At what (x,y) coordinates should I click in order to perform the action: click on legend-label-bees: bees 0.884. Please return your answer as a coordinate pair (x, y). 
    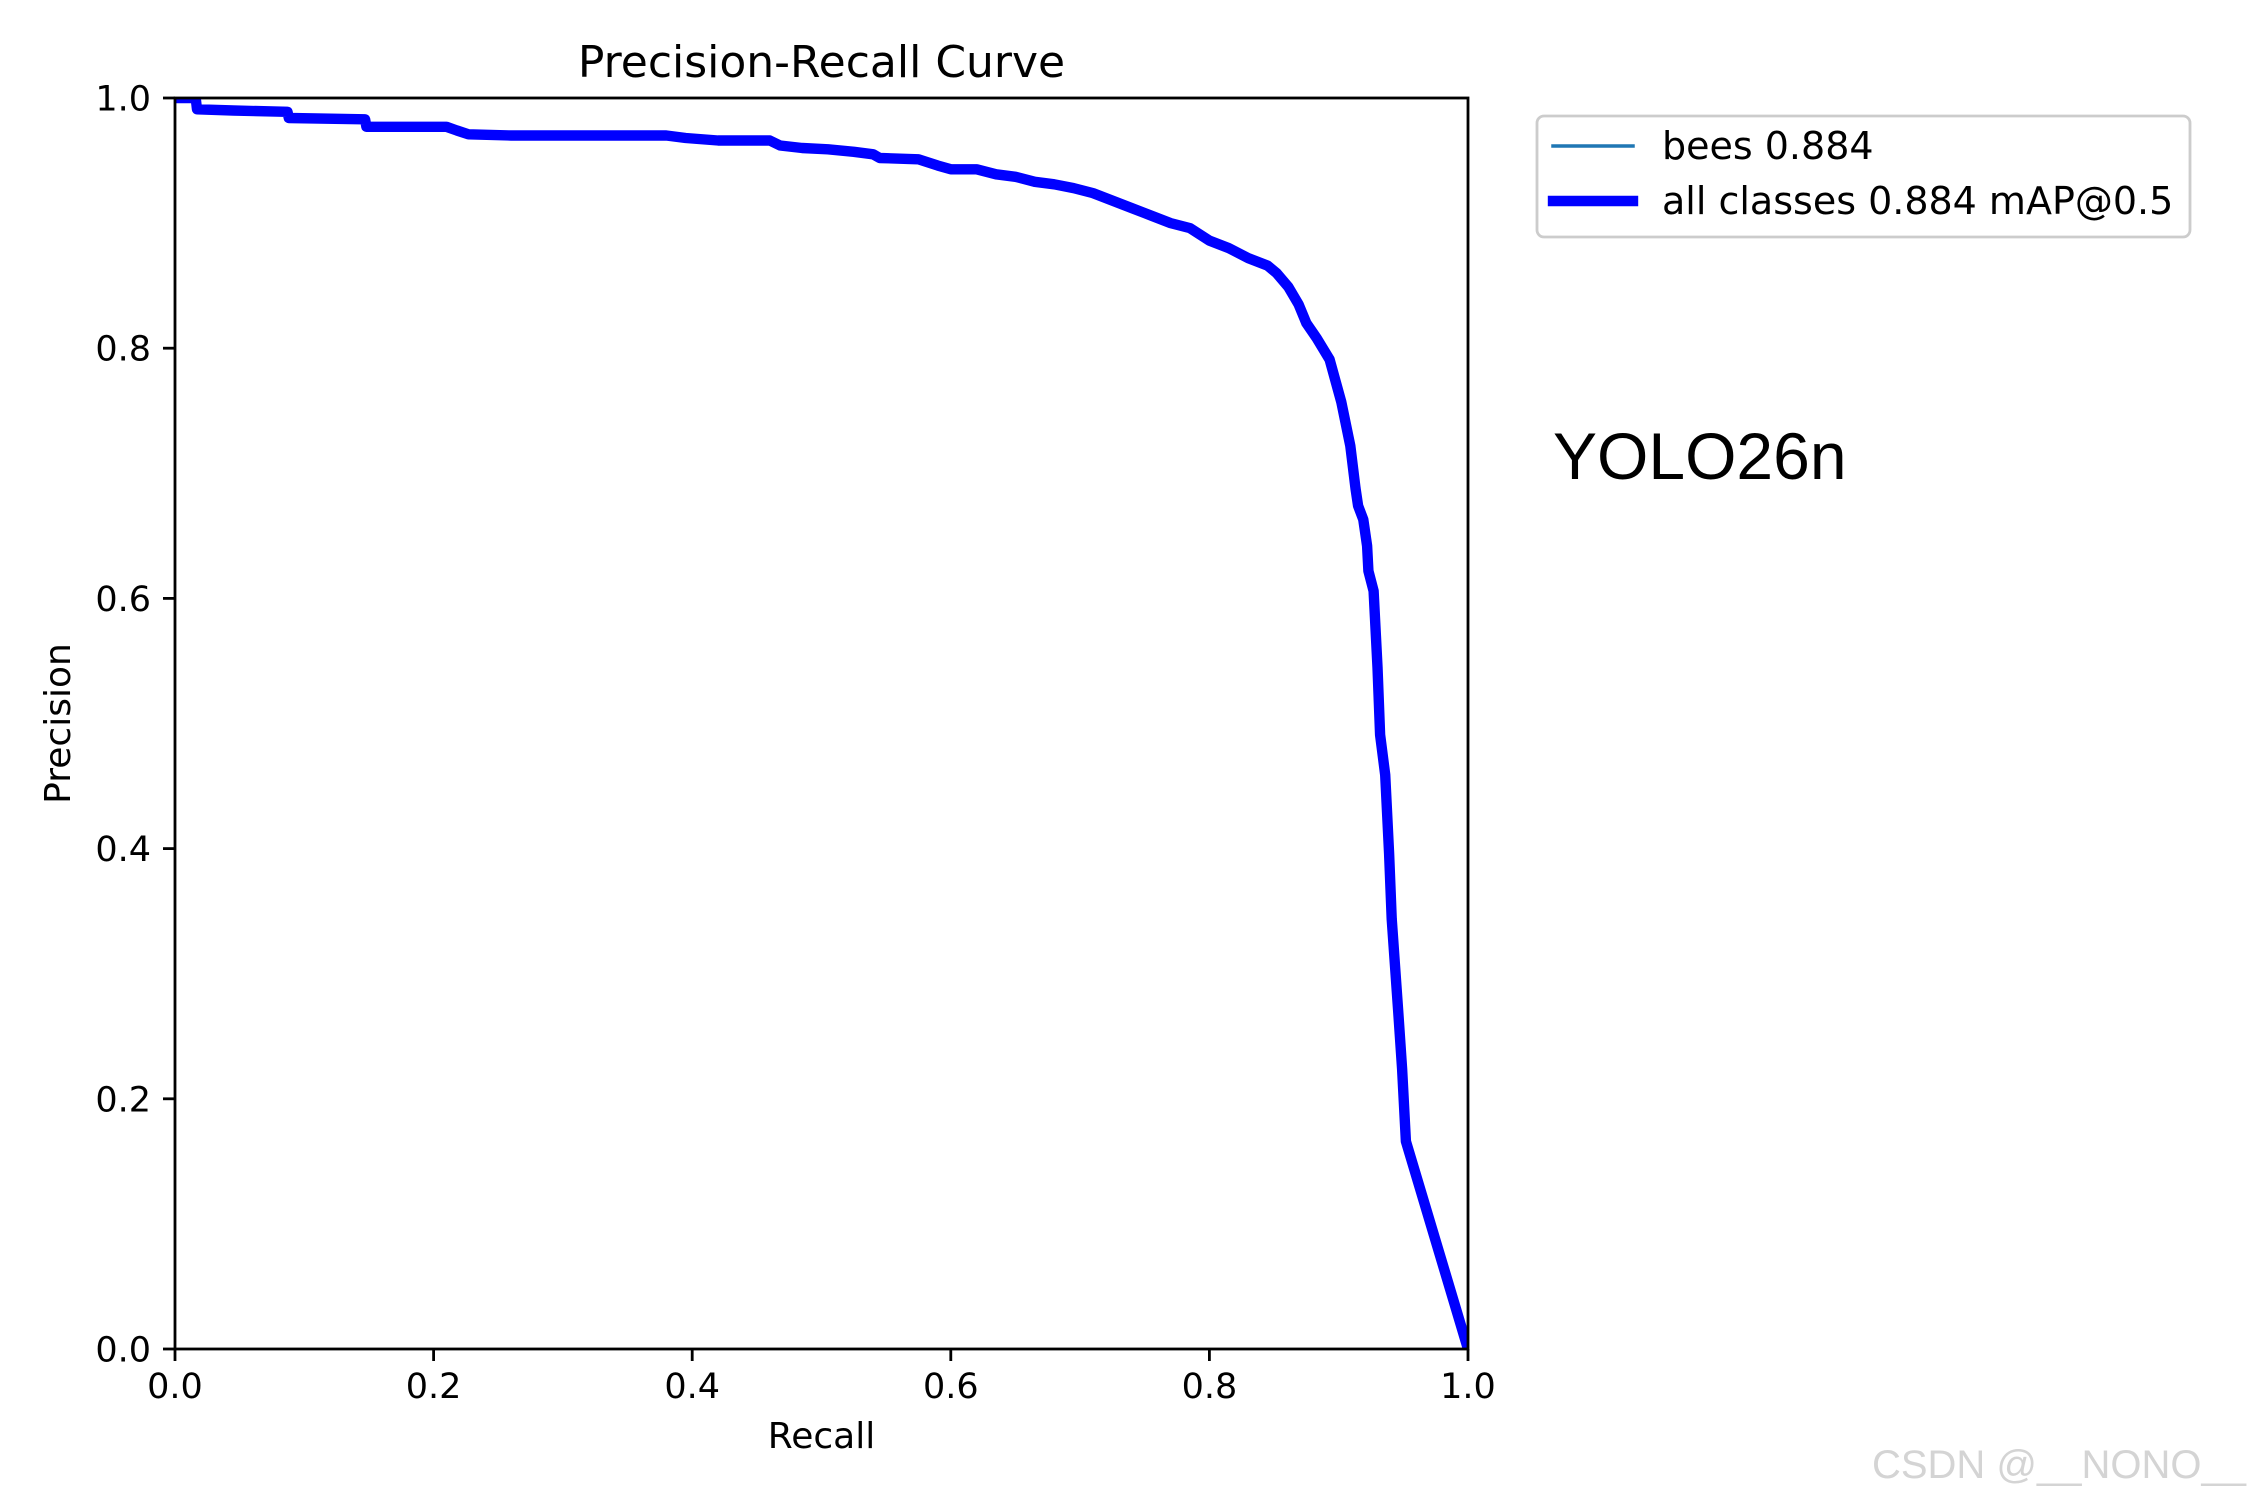
    Looking at the image, I should click on (1768, 146).